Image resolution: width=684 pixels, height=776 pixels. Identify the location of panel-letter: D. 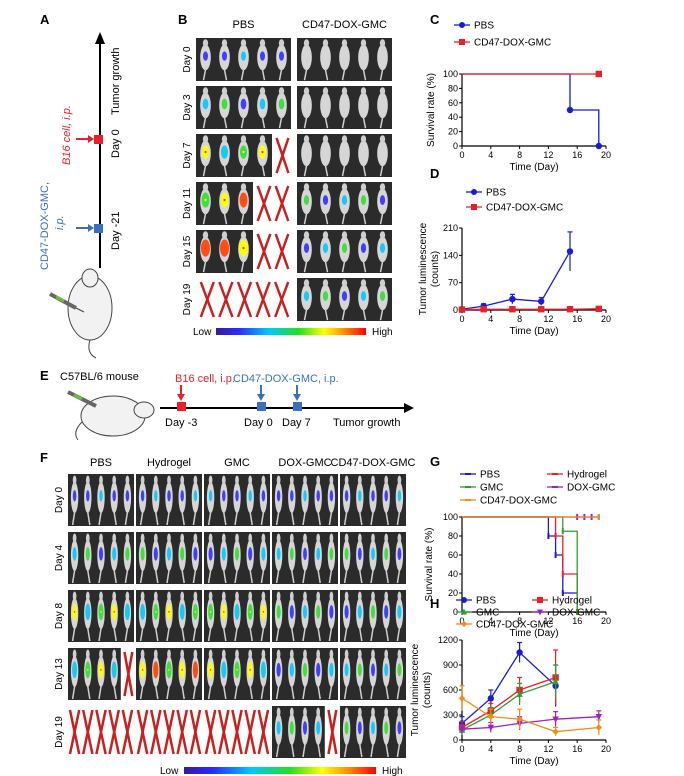
(434, 173).